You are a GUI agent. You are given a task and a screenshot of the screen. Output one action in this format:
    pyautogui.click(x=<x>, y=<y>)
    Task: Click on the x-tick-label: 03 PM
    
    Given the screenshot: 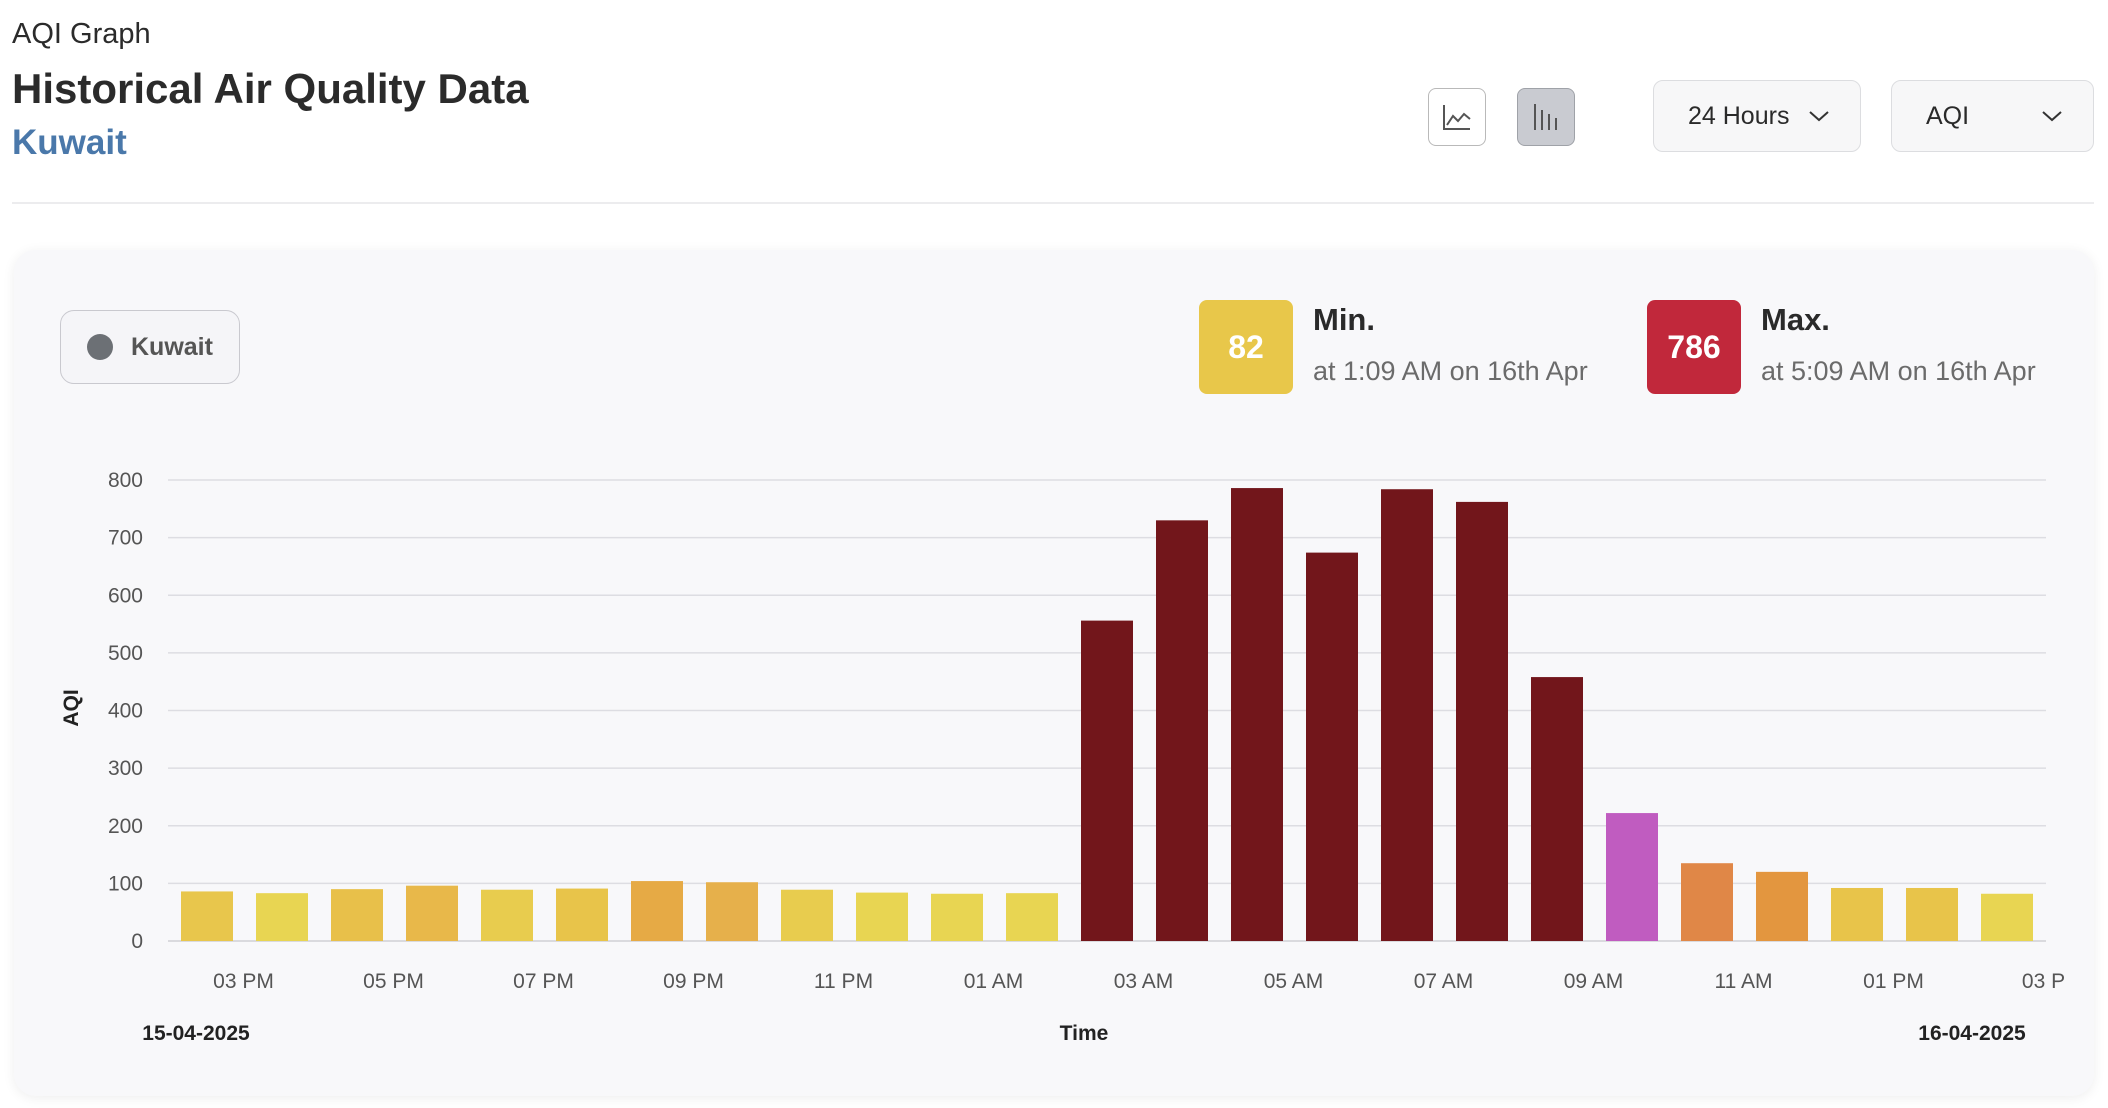 What is the action you would take?
    pyautogui.click(x=243, y=981)
    